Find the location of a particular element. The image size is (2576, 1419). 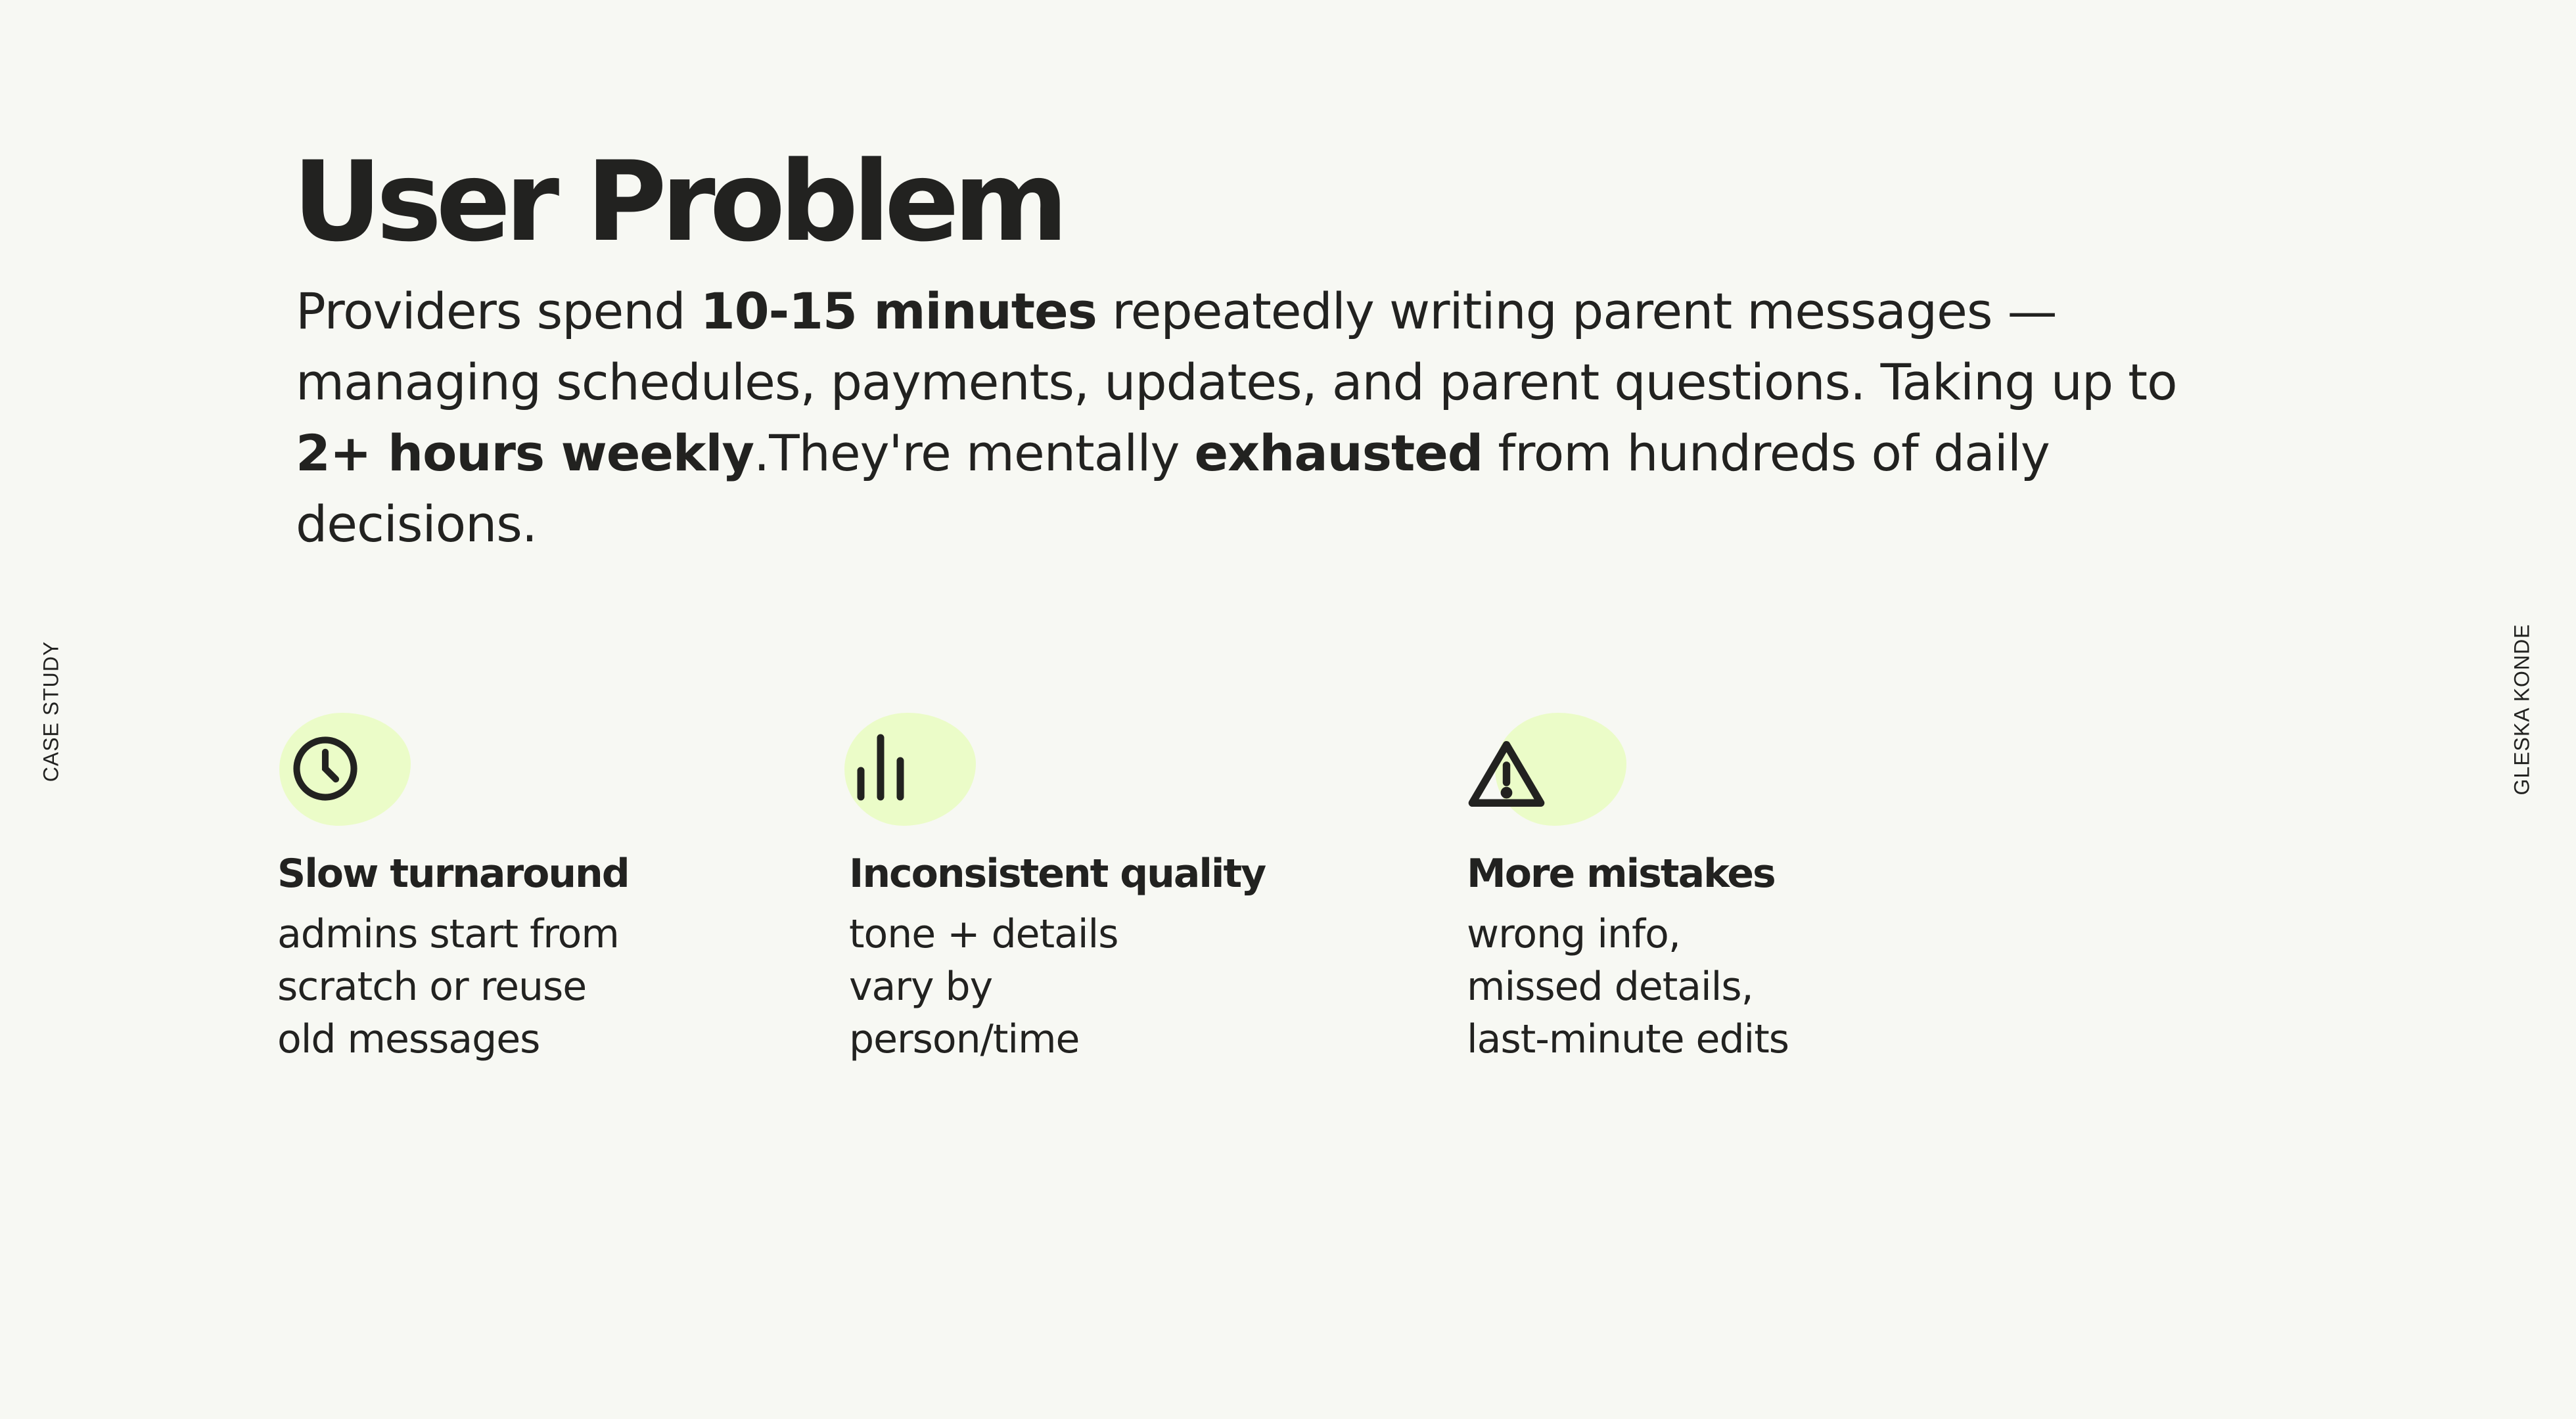

card-title: Inconsistent quality is located at coordinates (1057, 874).